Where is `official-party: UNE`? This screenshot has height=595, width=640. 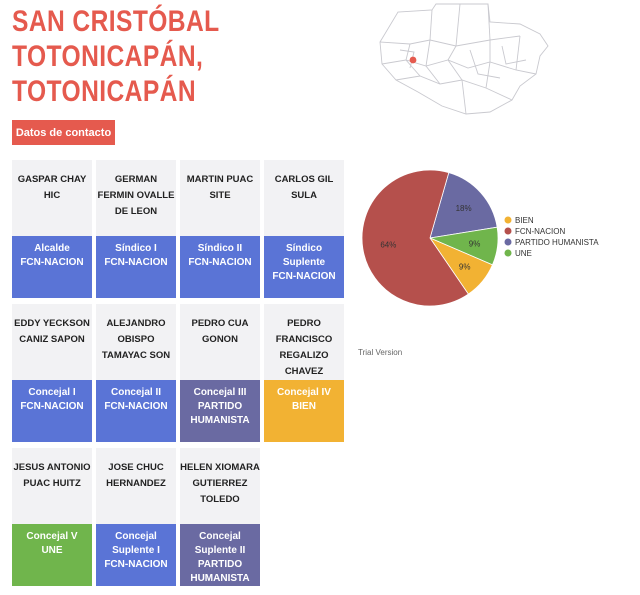
official-party: UNE is located at coordinates (52, 550).